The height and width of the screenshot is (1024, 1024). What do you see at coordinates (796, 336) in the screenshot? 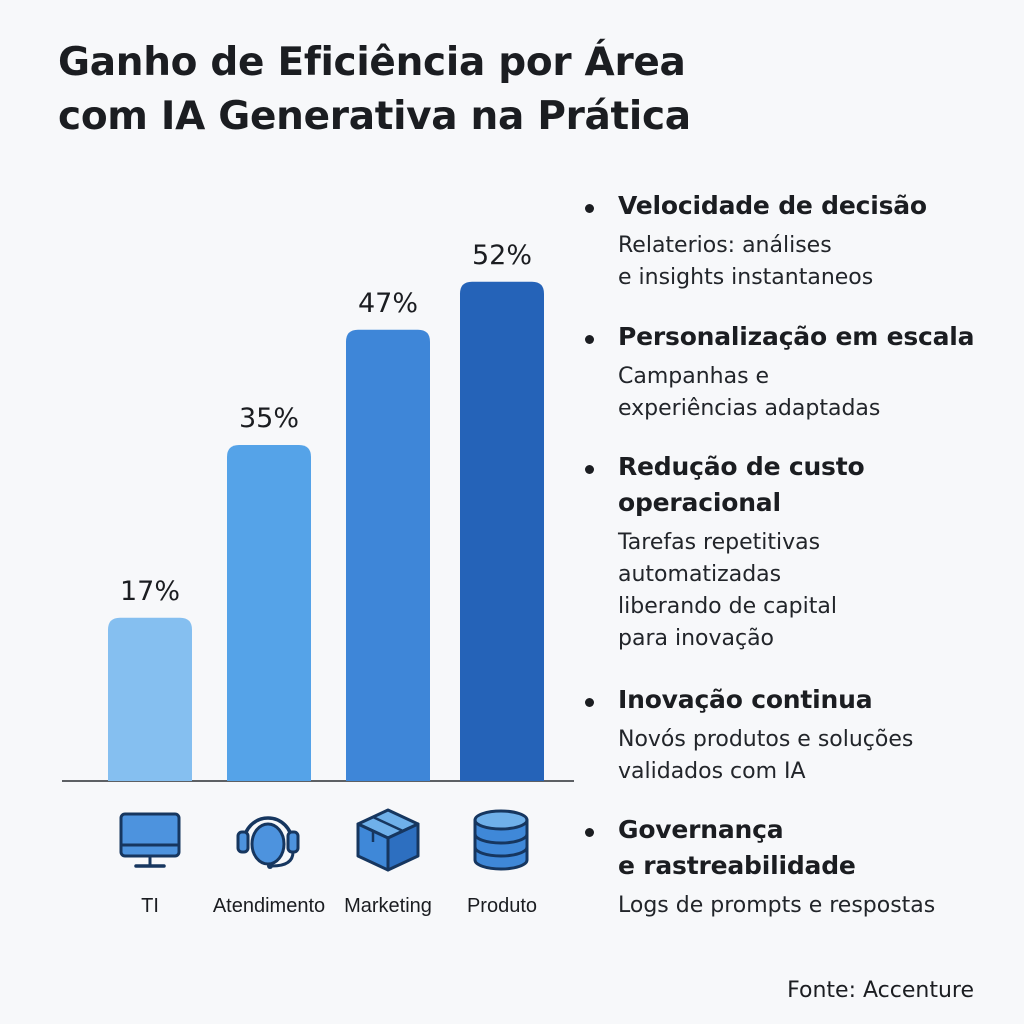
I see `benefit-heading: Personalização em escala` at bounding box center [796, 336].